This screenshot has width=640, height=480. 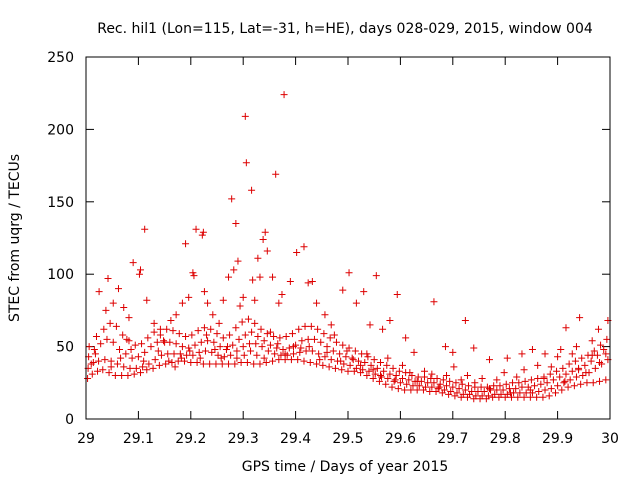 What do you see at coordinates (557, 439) in the screenshot?
I see `x-tick-label: 29.9` at bounding box center [557, 439].